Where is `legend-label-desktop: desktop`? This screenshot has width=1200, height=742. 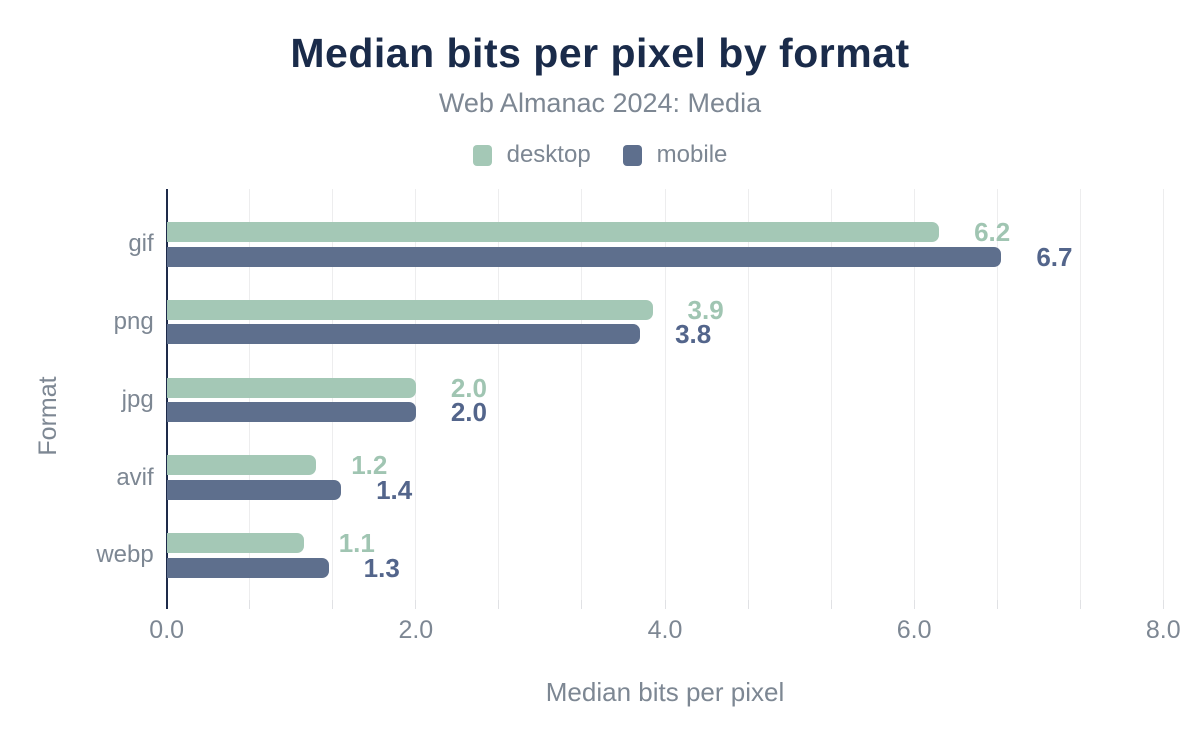 legend-label-desktop: desktop is located at coordinates (548, 154).